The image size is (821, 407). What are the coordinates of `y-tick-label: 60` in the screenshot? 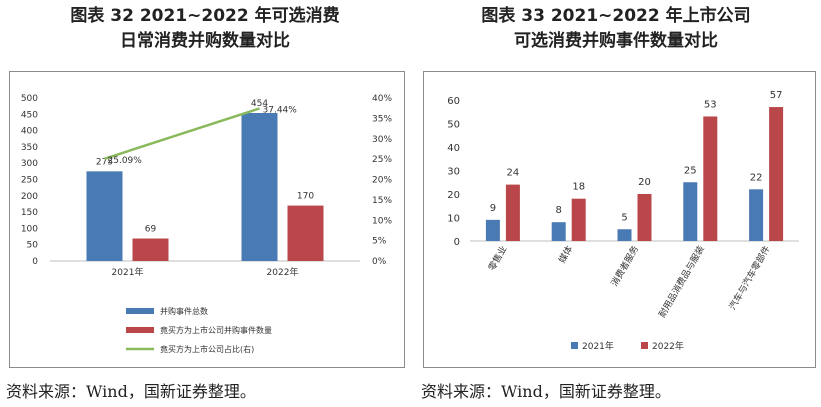 It's located at (453, 101).